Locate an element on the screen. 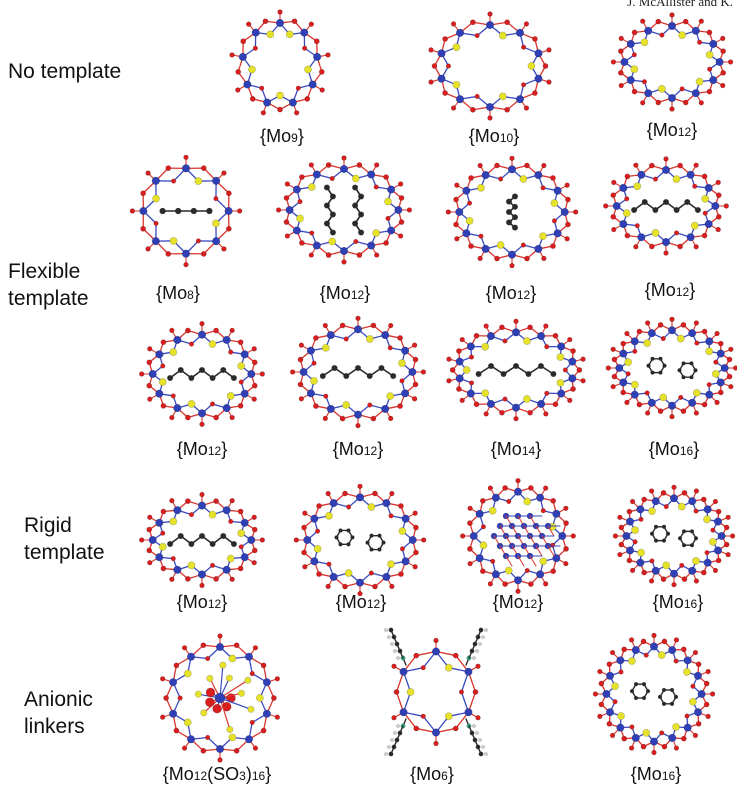  formula-label: {Mo6} is located at coordinates (432, 774).